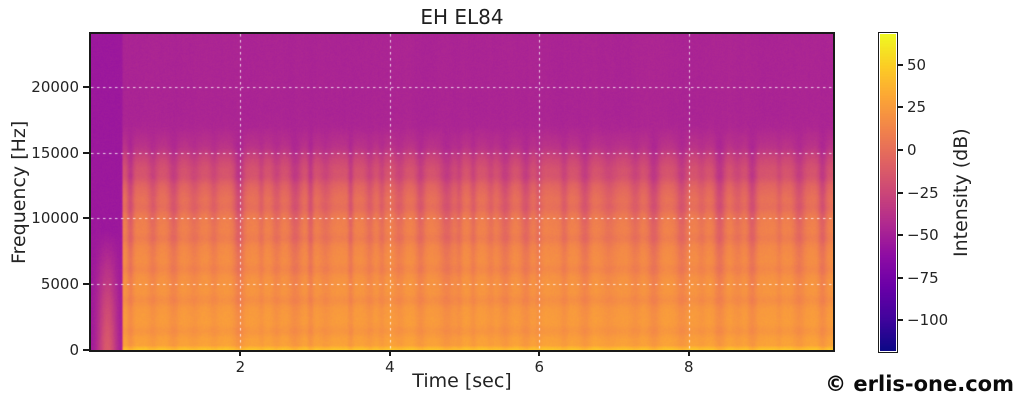 The width and height of the screenshot is (1024, 418). What do you see at coordinates (74, 350) in the screenshot?
I see `y-tick-label: 0` at bounding box center [74, 350].